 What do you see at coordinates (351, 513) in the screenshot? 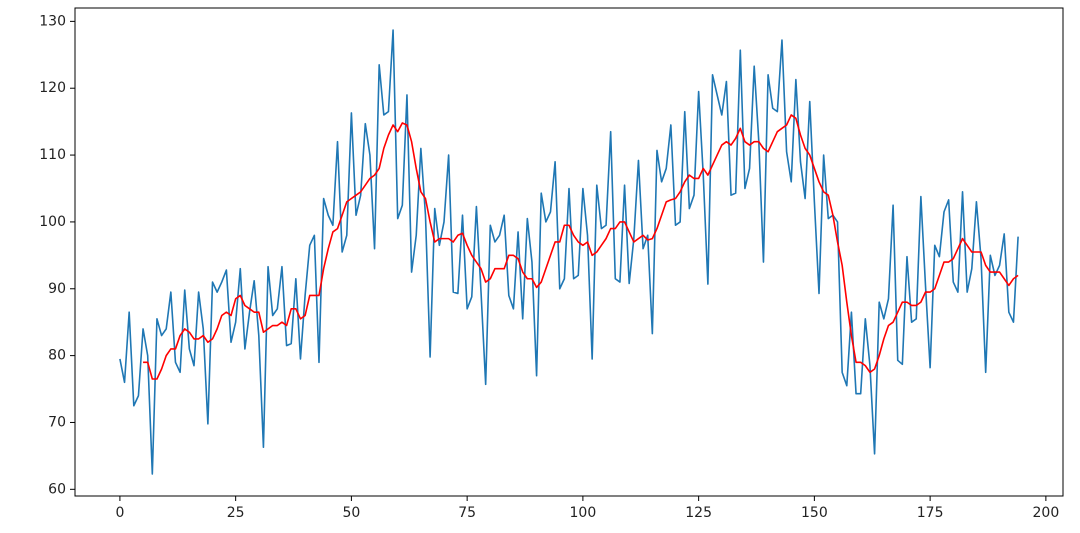
I see `x-tick-label: 50` at bounding box center [351, 513].